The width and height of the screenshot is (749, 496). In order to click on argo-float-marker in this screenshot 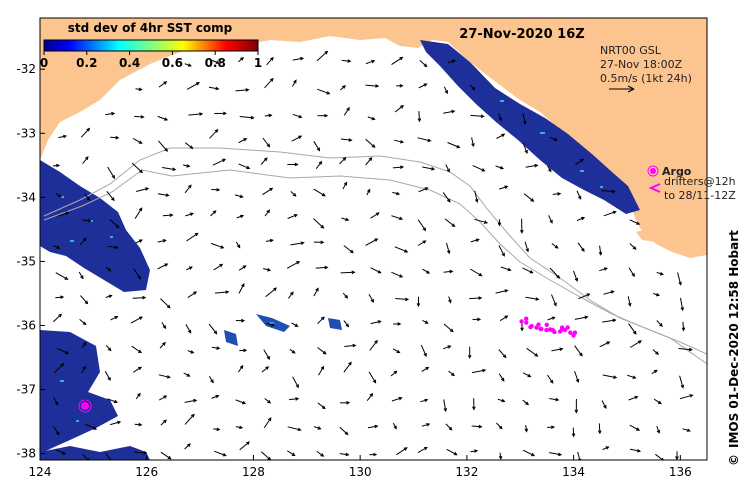, I will do `click(85, 406)`.